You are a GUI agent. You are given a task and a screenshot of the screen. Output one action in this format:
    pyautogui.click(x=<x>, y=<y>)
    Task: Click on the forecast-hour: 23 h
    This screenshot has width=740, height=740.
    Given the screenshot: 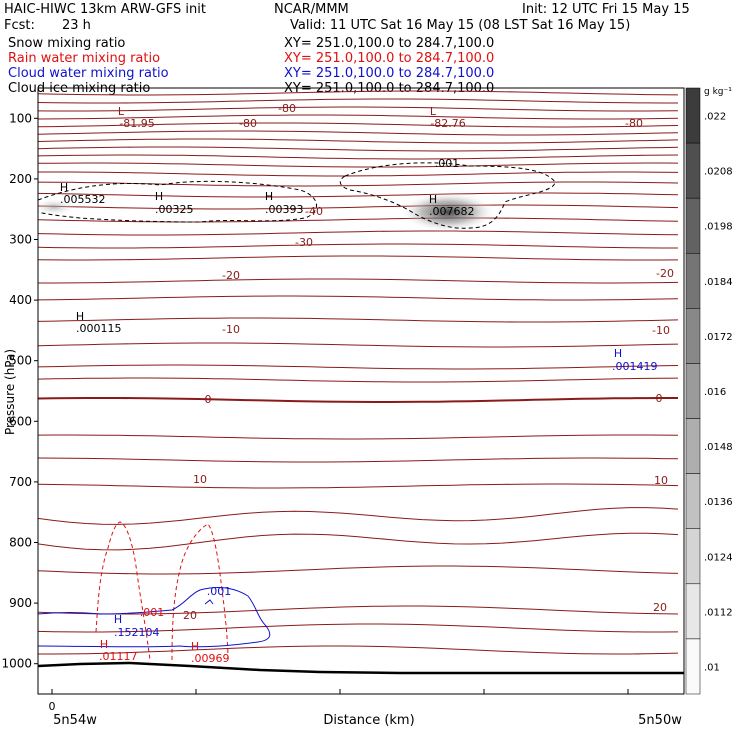 What is the action you would take?
    pyautogui.click(x=76, y=25)
    